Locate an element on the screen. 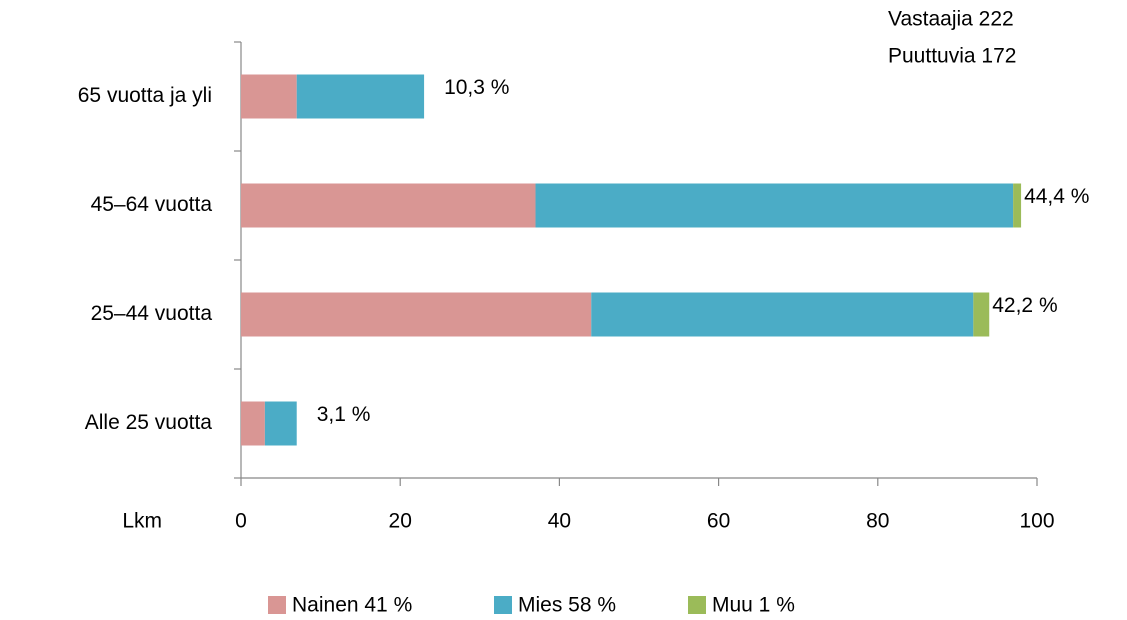  x-tick-label: 0 is located at coordinates (241, 521).